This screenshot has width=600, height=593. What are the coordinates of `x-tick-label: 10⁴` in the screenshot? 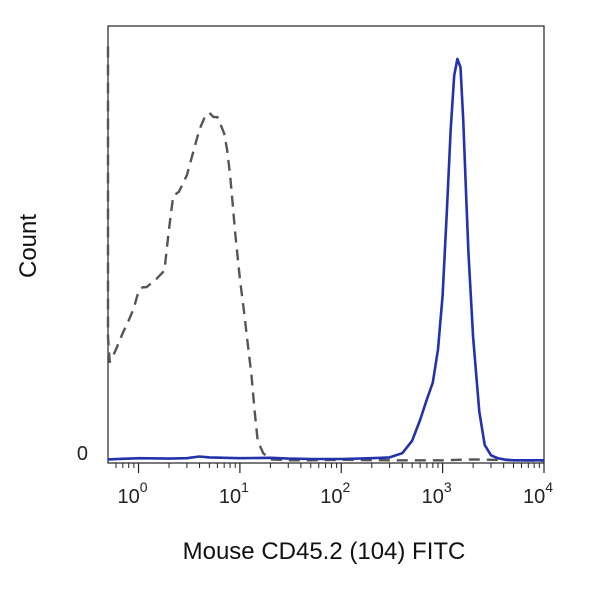 It's located at (538, 493).